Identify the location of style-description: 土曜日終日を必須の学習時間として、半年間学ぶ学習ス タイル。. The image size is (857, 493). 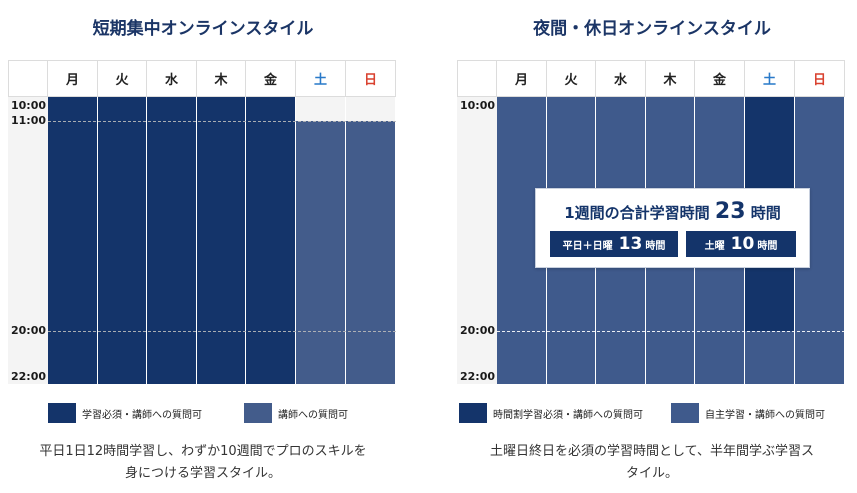
(652, 463).